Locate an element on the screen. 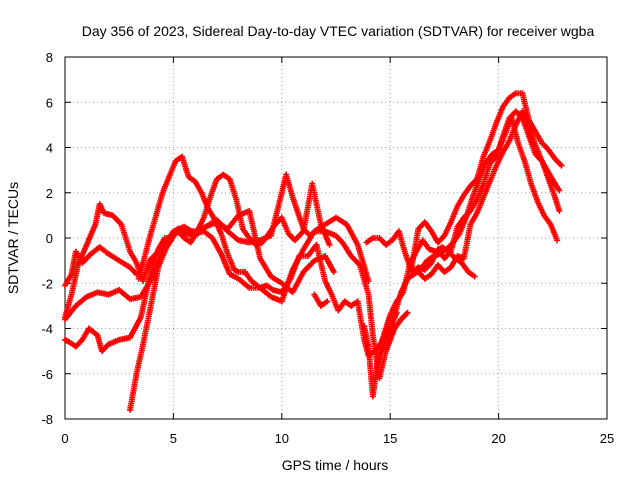 The height and width of the screenshot is (480, 640). y-tick-label: 8 is located at coordinates (49, 57).